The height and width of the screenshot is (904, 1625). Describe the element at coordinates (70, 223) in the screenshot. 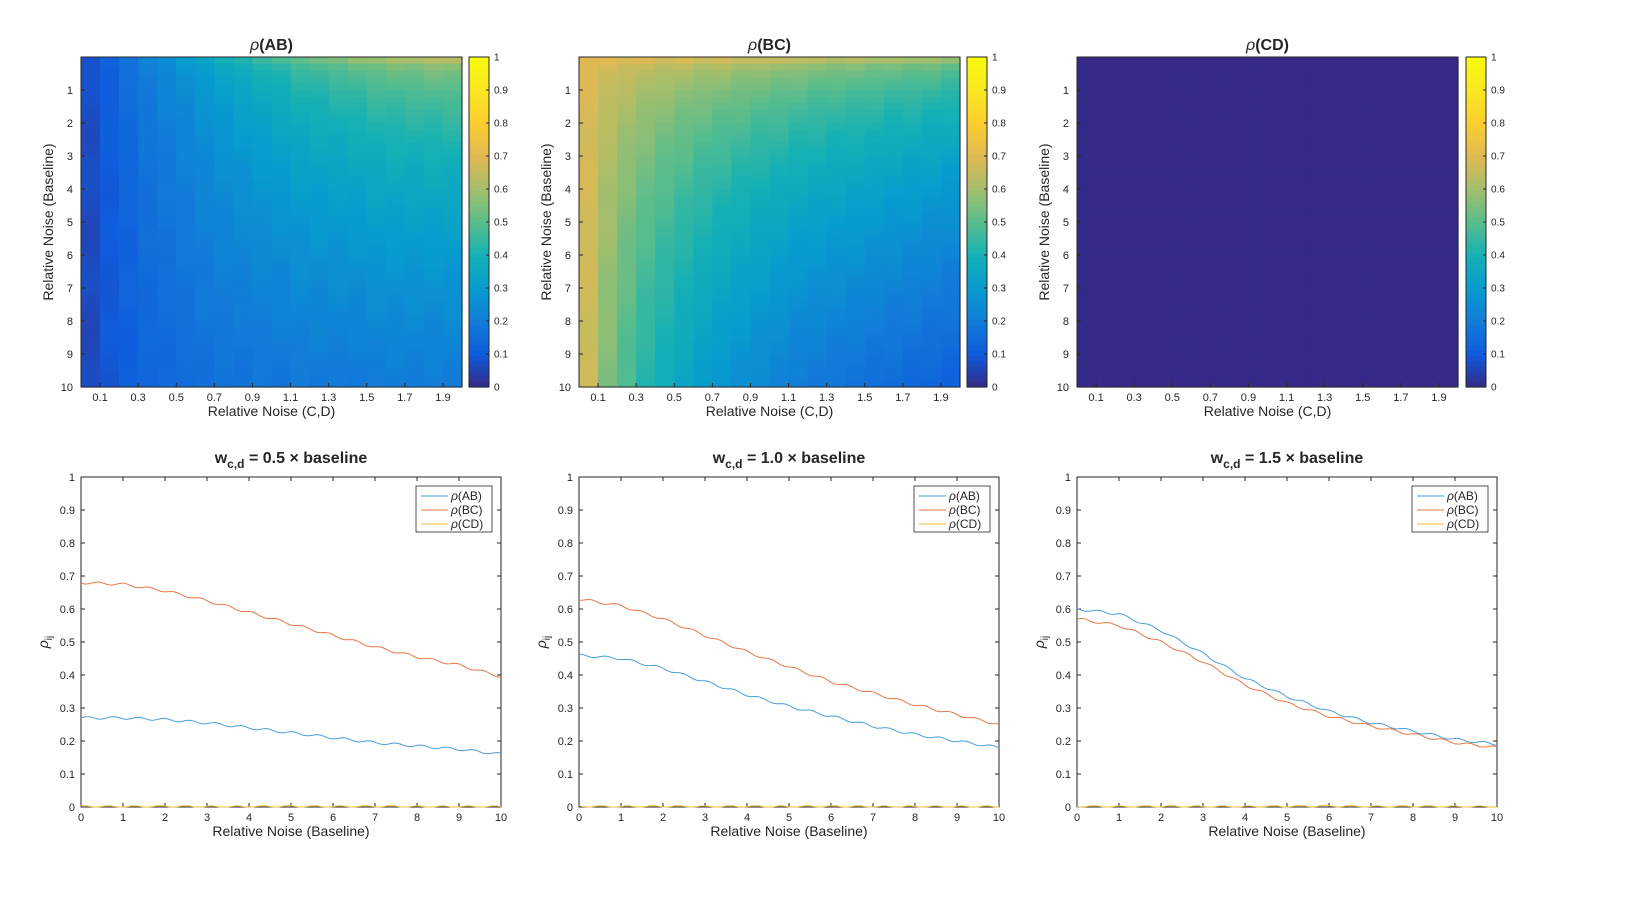

I see `y-tick-label: 5` at that location.